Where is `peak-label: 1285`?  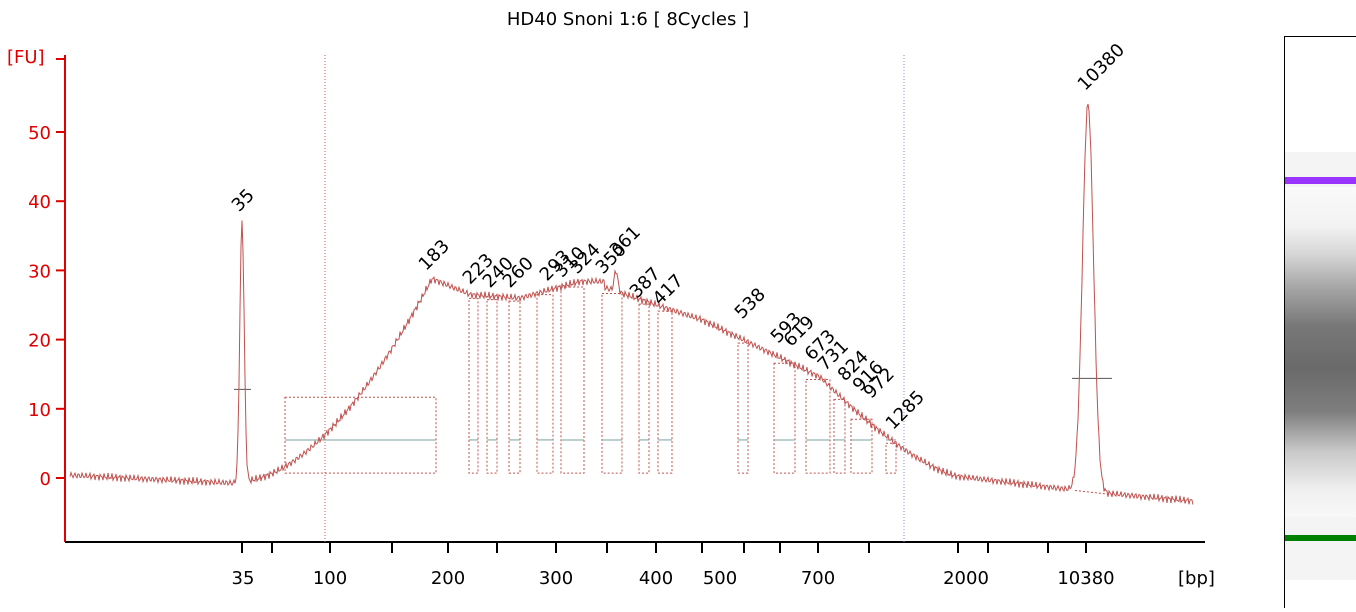
peak-label: 1285 is located at coordinates (905, 410).